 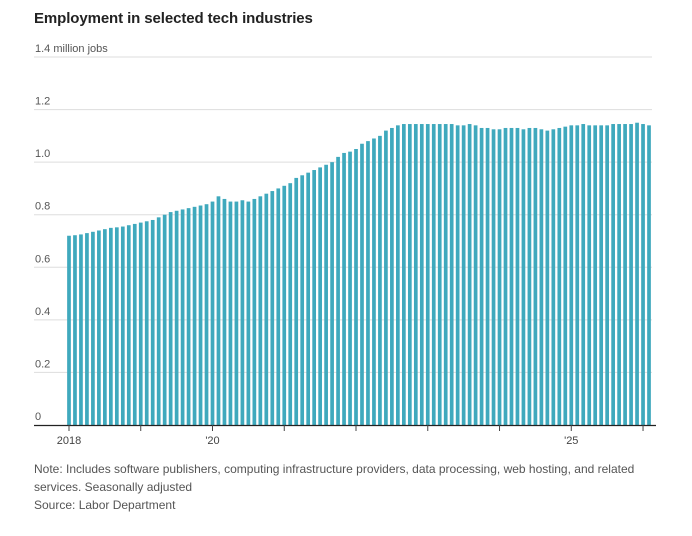 What do you see at coordinates (42, 259) in the screenshot?
I see `y-tick-label: 0.6` at bounding box center [42, 259].